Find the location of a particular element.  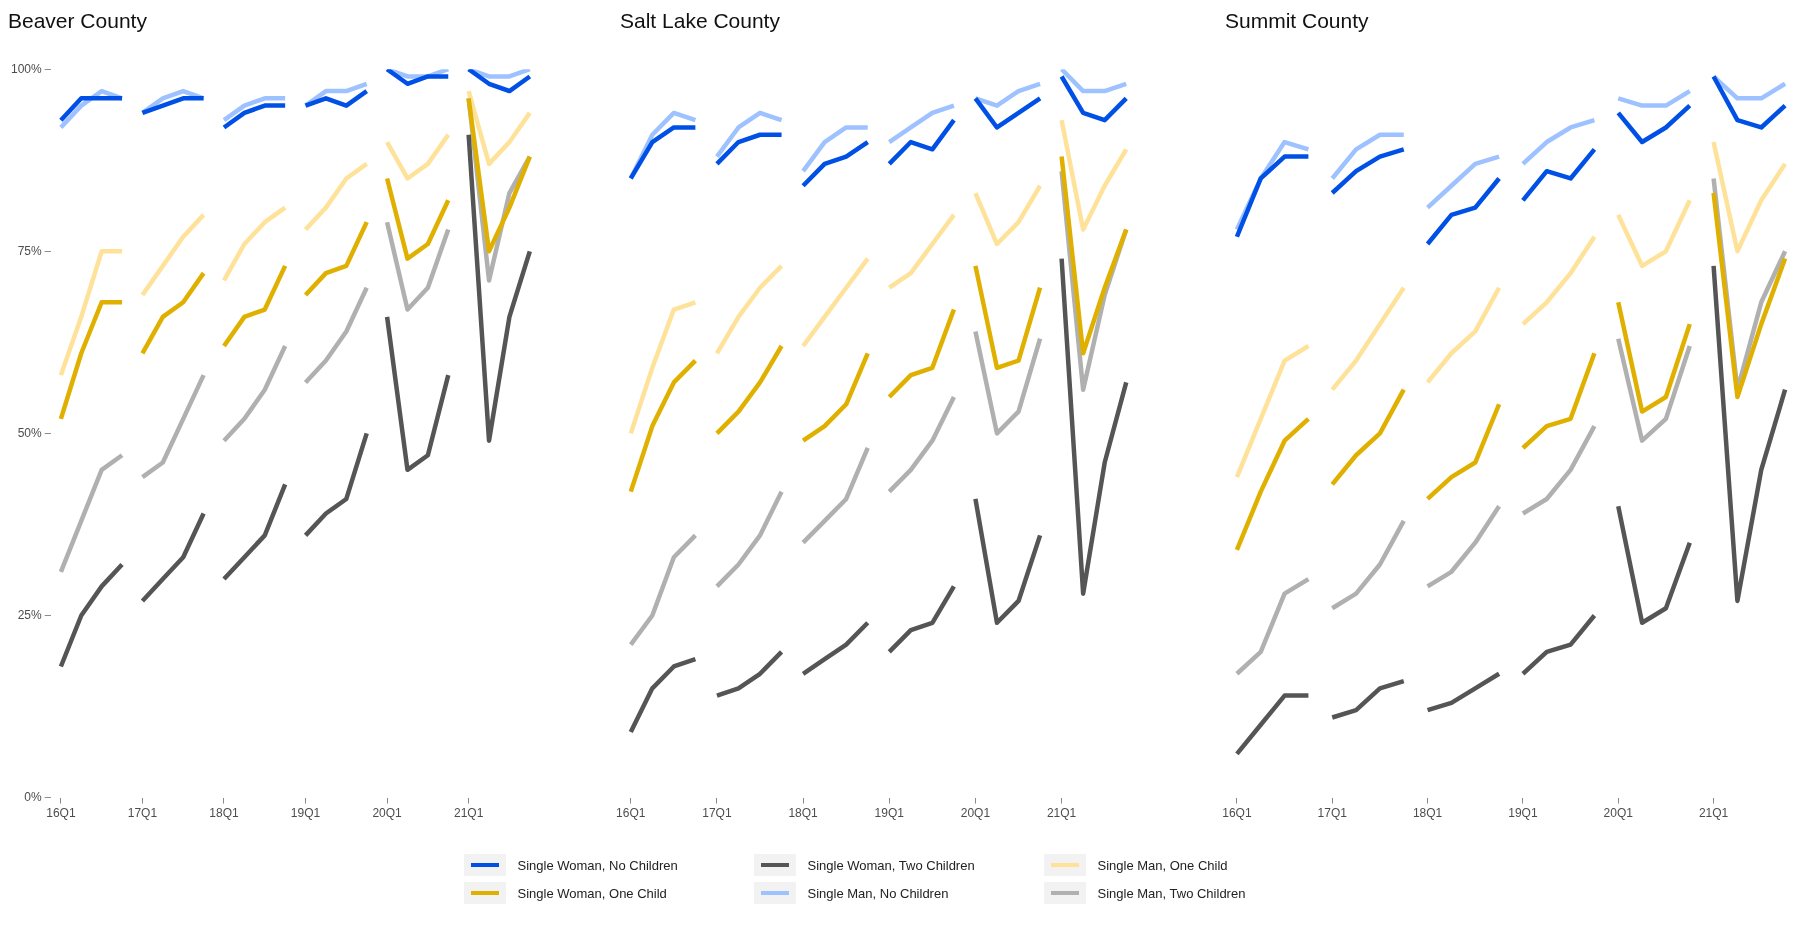

chart-title: Beaver County is located at coordinates (78, 21).